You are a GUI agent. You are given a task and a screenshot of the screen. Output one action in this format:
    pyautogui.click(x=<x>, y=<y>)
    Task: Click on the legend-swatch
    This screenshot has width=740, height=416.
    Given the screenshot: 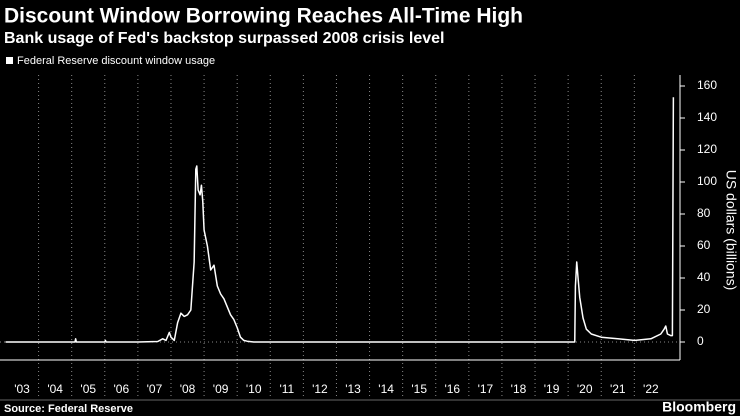 What is the action you would take?
    pyautogui.click(x=9, y=60)
    